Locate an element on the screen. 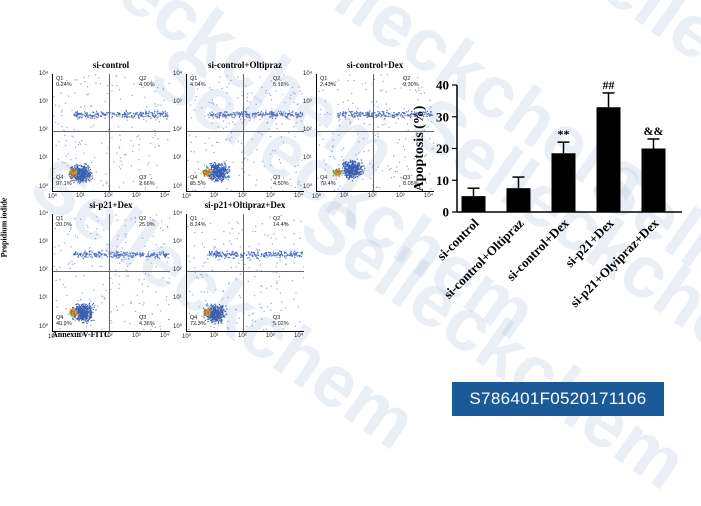 The width and height of the screenshot is (701, 506). quadrant-percent: 4.04% is located at coordinates (198, 85).